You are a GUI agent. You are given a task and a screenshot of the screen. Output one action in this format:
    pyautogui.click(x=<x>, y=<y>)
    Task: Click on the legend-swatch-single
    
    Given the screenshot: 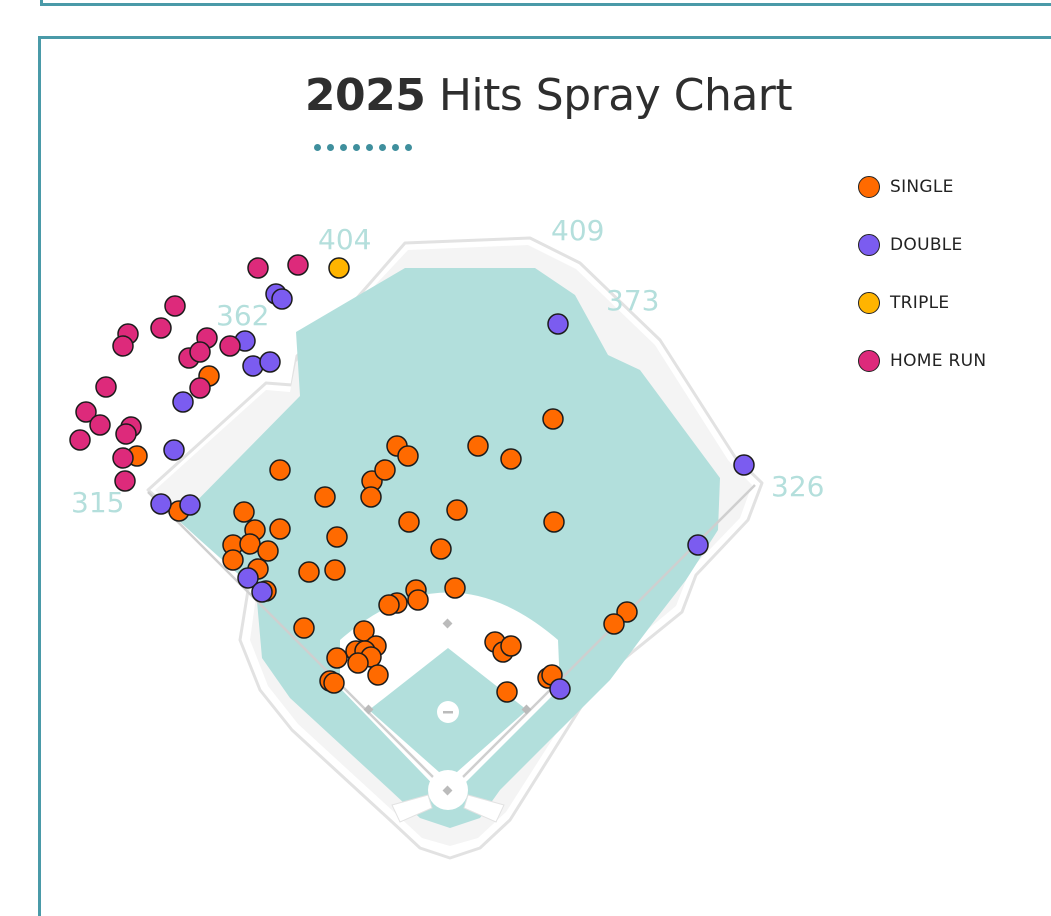 What is the action you would take?
    pyautogui.click(x=869, y=187)
    